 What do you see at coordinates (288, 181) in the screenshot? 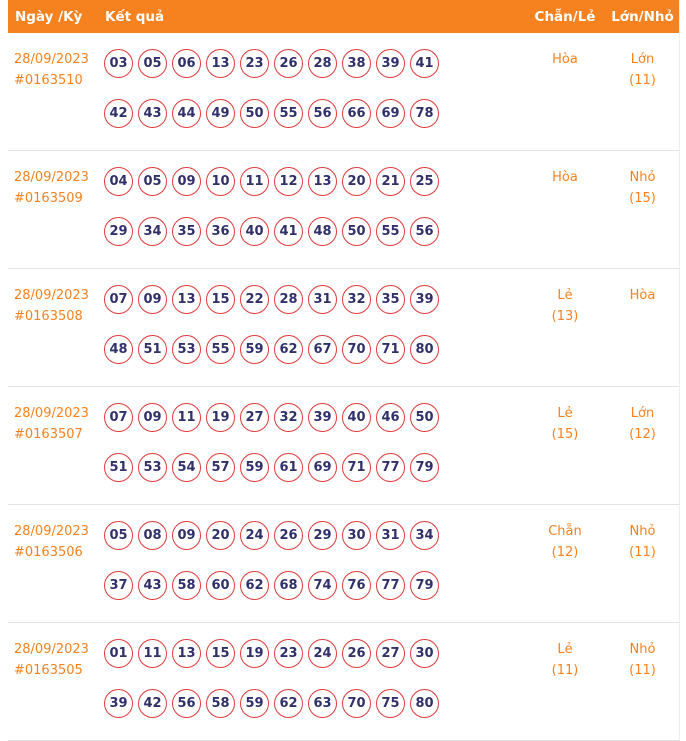
I see `number-ball: 12` at bounding box center [288, 181].